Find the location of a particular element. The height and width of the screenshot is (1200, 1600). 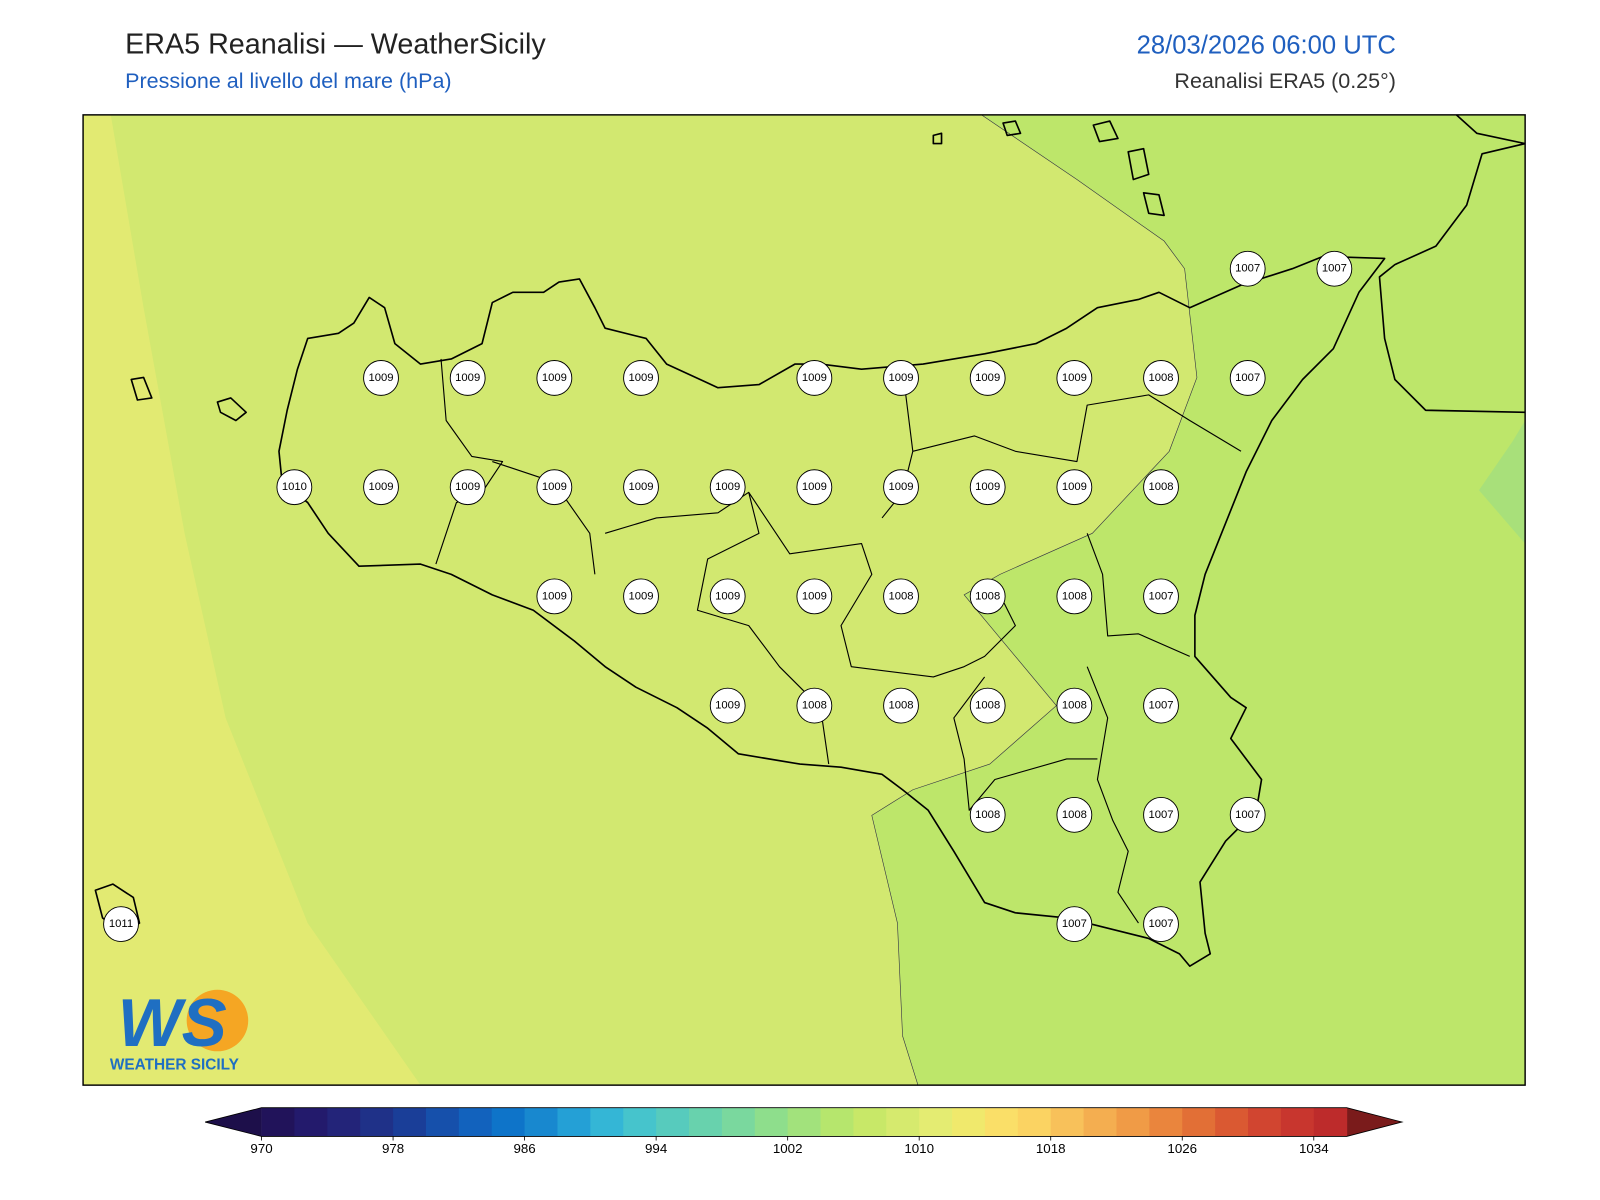

colorbar-tick-label: 970 is located at coordinates (261, 1148).